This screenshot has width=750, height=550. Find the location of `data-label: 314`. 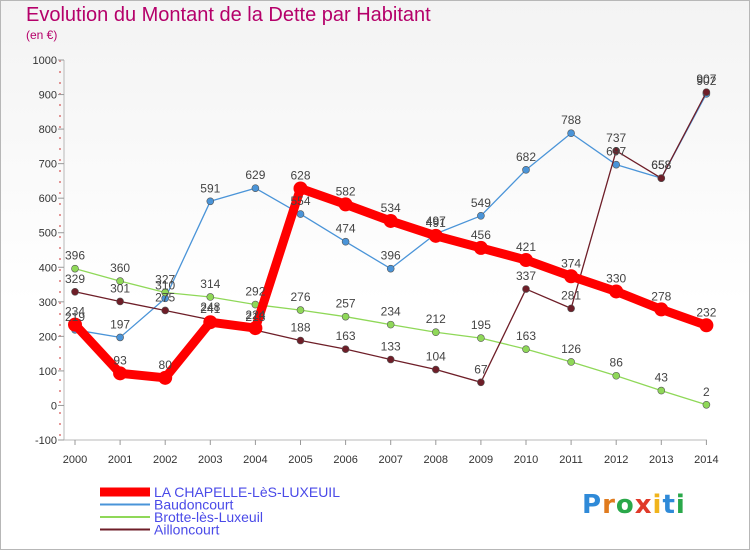

data-label: 314 is located at coordinates (210, 284).